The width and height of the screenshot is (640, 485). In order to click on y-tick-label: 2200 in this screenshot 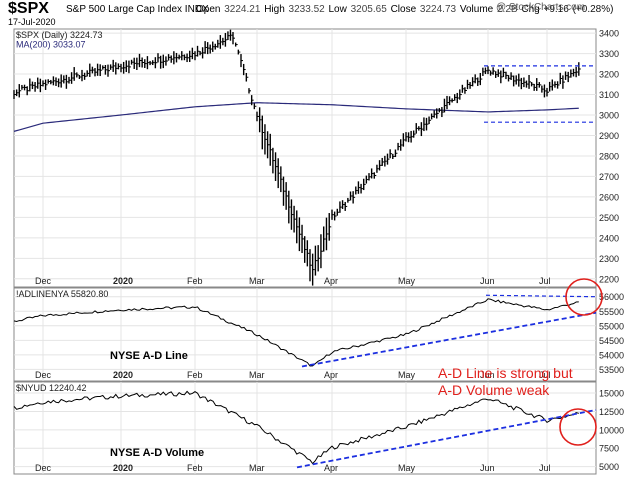, I will do `click(609, 279)`.